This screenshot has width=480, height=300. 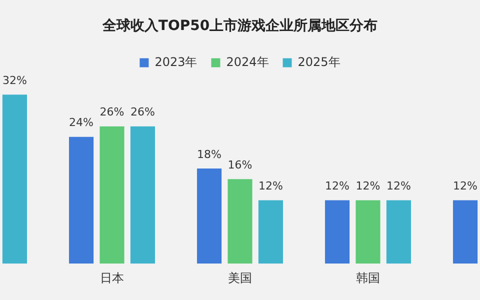 What do you see at coordinates (209, 154) in the screenshot?
I see `data-label: 18%` at bounding box center [209, 154].